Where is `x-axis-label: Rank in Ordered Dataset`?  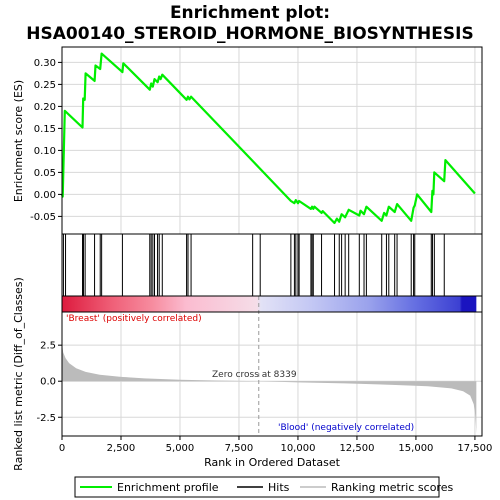
x-axis-label: Rank in Ordered Dataset is located at coordinates (272, 462).